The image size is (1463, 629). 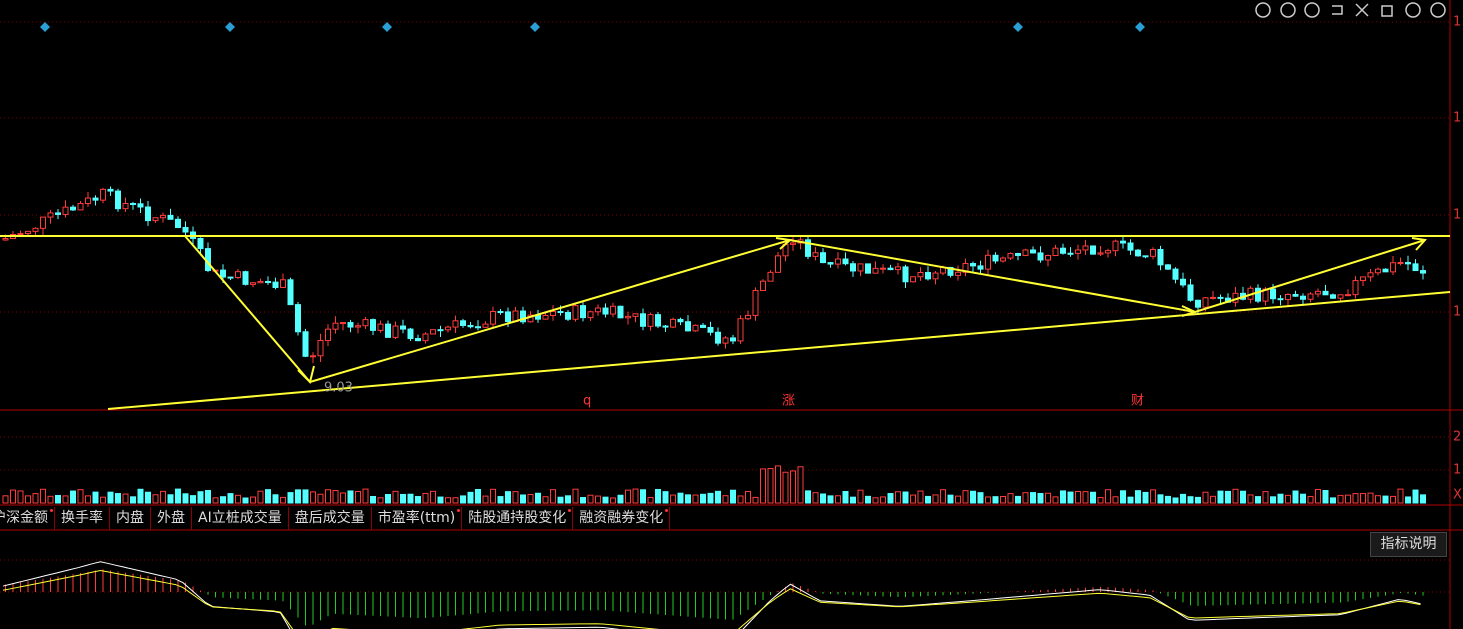 I want to click on tab: 内盘, so click(x=130, y=518).